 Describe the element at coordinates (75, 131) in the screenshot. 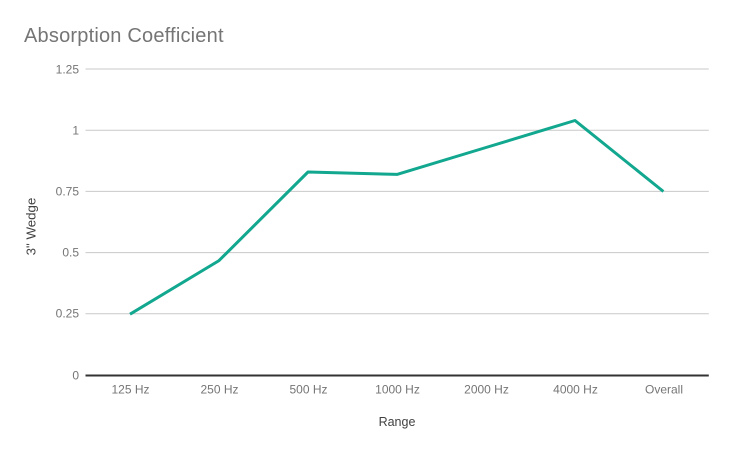

I see `svg-text: 1` at that location.